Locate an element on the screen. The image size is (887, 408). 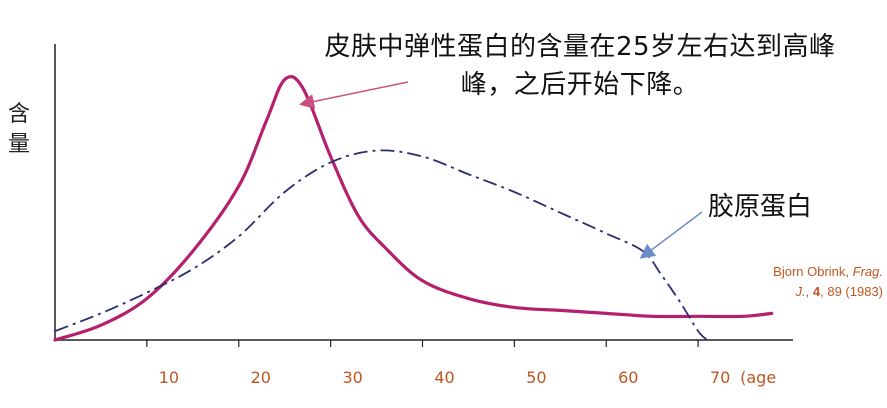
x-tick-label-10: 10 is located at coordinates (169, 377).